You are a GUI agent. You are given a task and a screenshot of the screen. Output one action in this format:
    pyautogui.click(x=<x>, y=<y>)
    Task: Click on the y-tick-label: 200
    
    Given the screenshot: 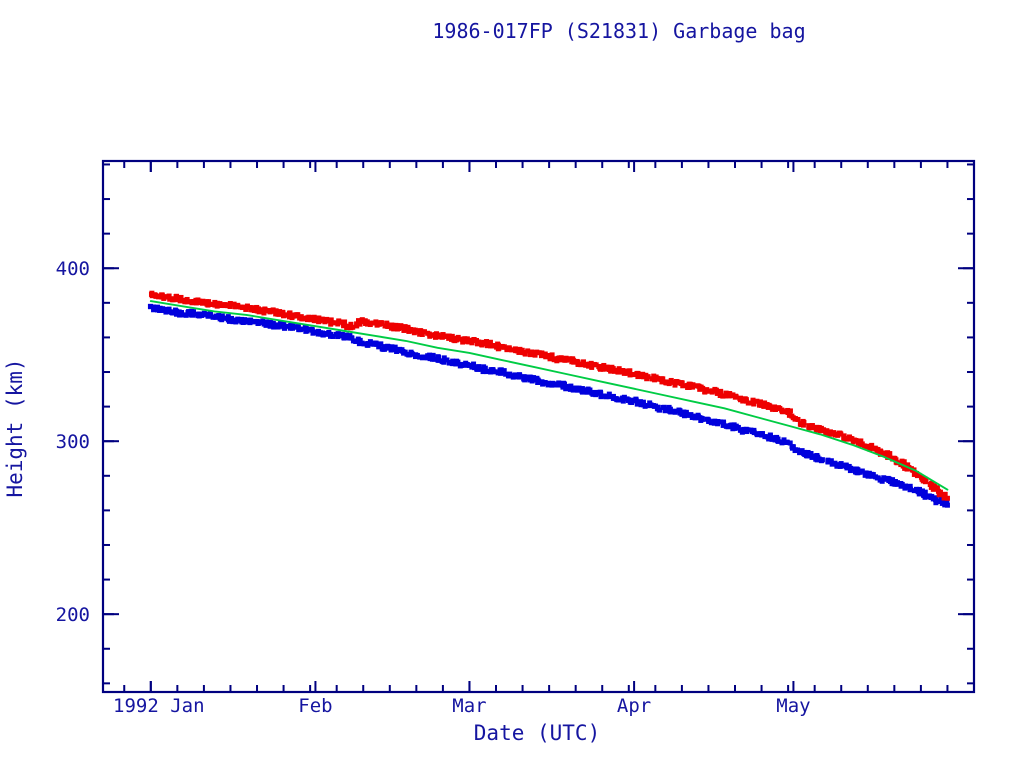 What is the action you would take?
    pyautogui.click(x=73, y=615)
    